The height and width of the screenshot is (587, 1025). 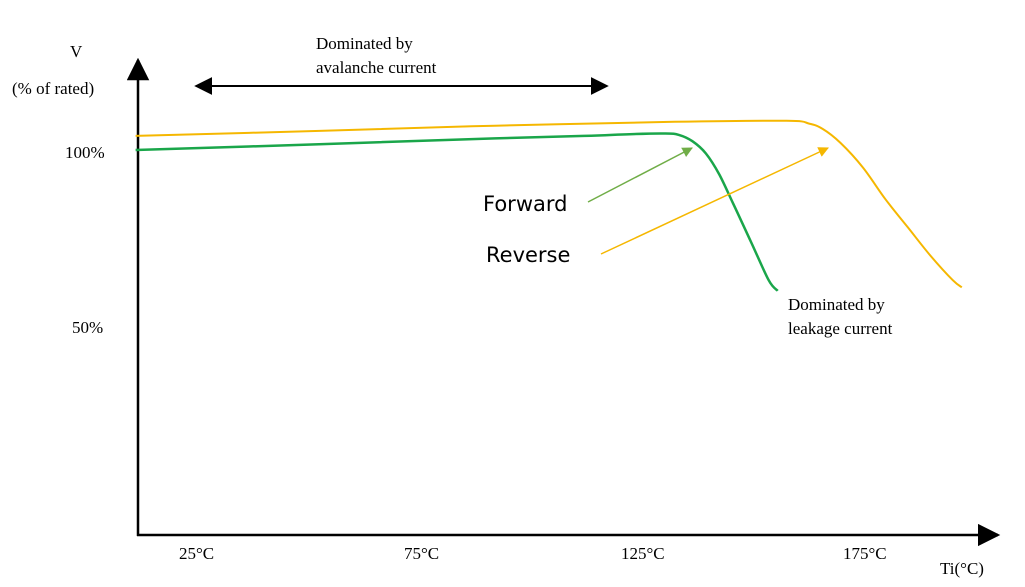 What do you see at coordinates (87, 327) in the screenshot?
I see `y-tick-label-50: 50%` at bounding box center [87, 327].